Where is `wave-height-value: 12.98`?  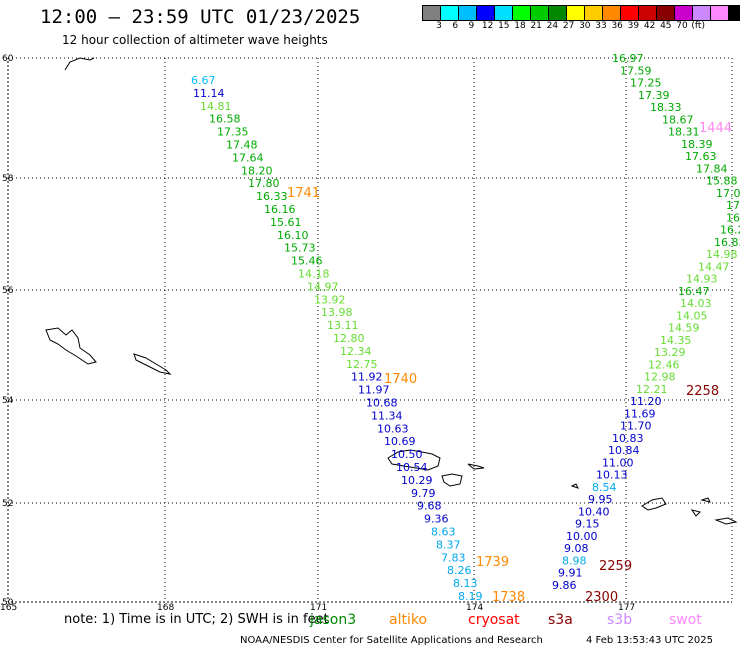
wave-height-value: 12.98 is located at coordinates (660, 377).